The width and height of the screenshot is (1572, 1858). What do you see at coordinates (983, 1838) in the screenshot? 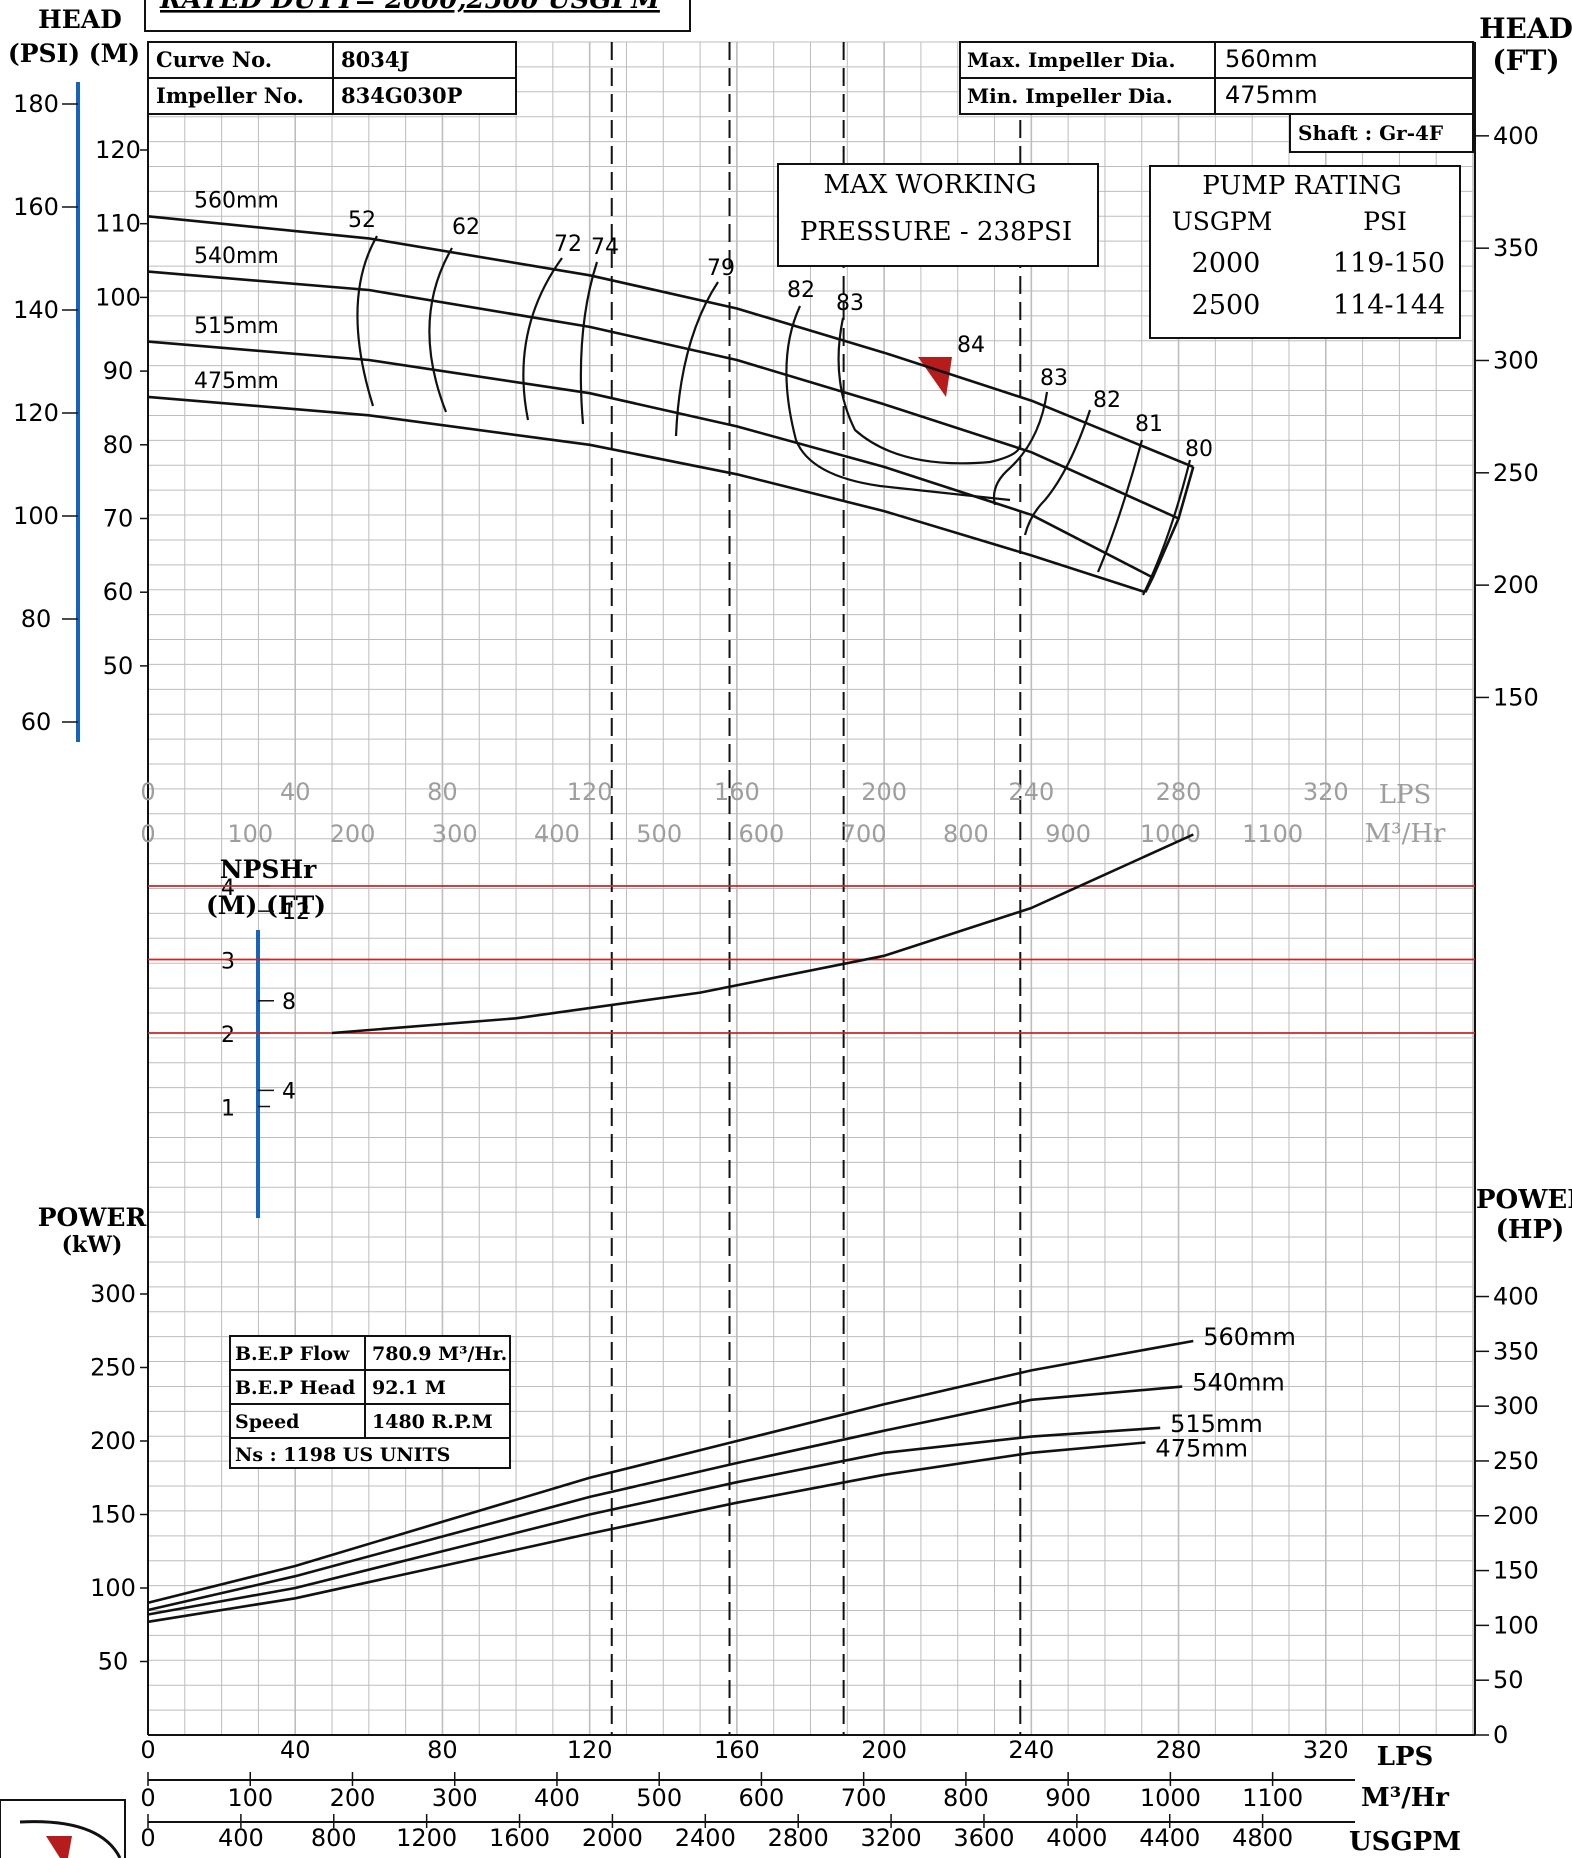
I see `usgpm-tick-label: 3600` at bounding box center [983, 1838].